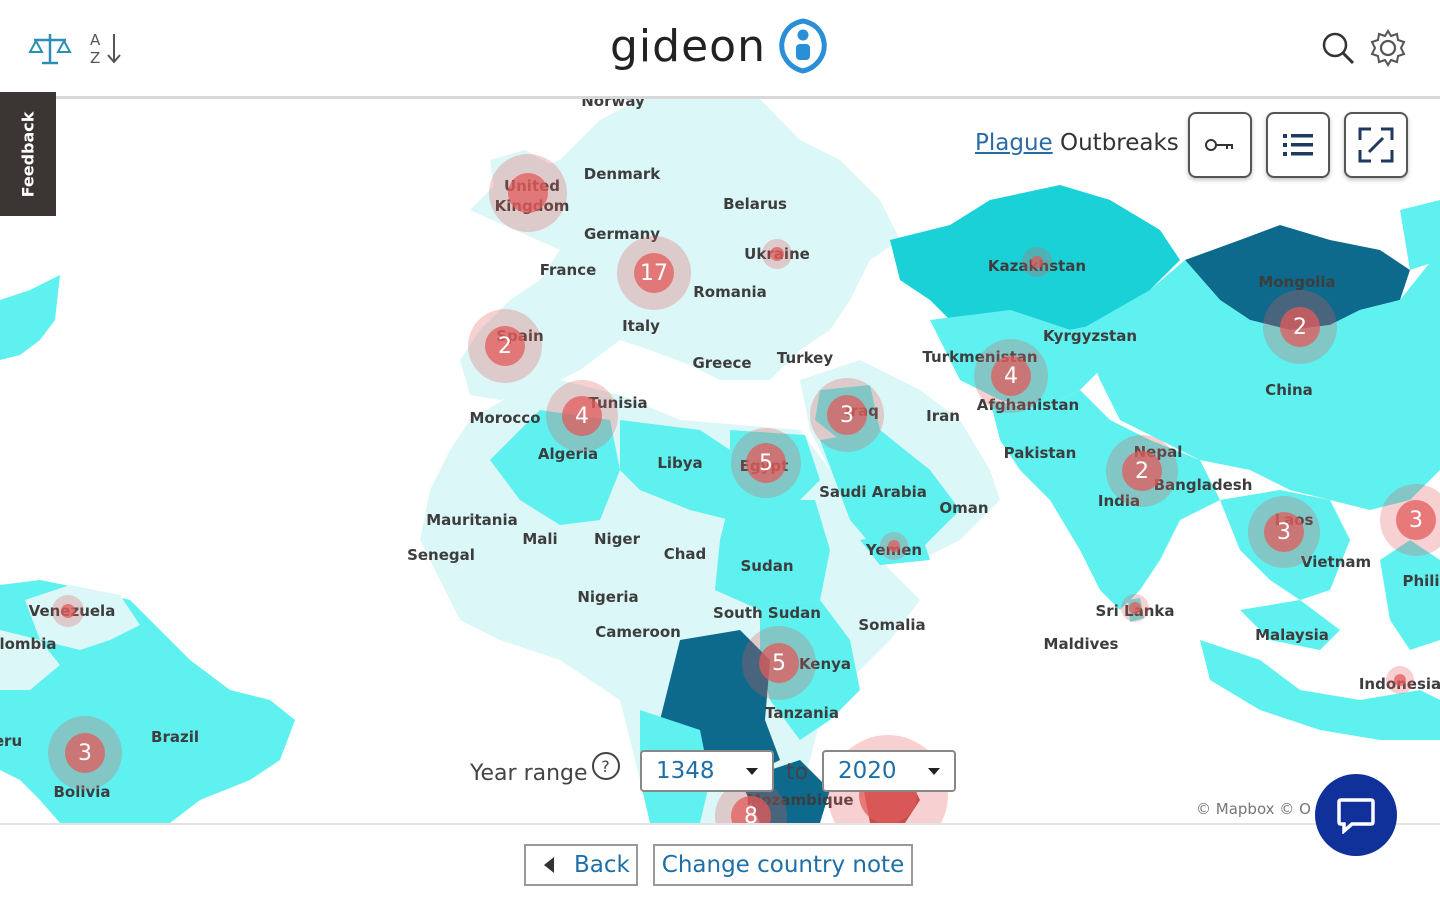 This screenshot has height=902, width=1440. What do you see at coordinates (549, 865) in the screenshot?
I see `back-arrow-icon` at bounding box center [549, 865].